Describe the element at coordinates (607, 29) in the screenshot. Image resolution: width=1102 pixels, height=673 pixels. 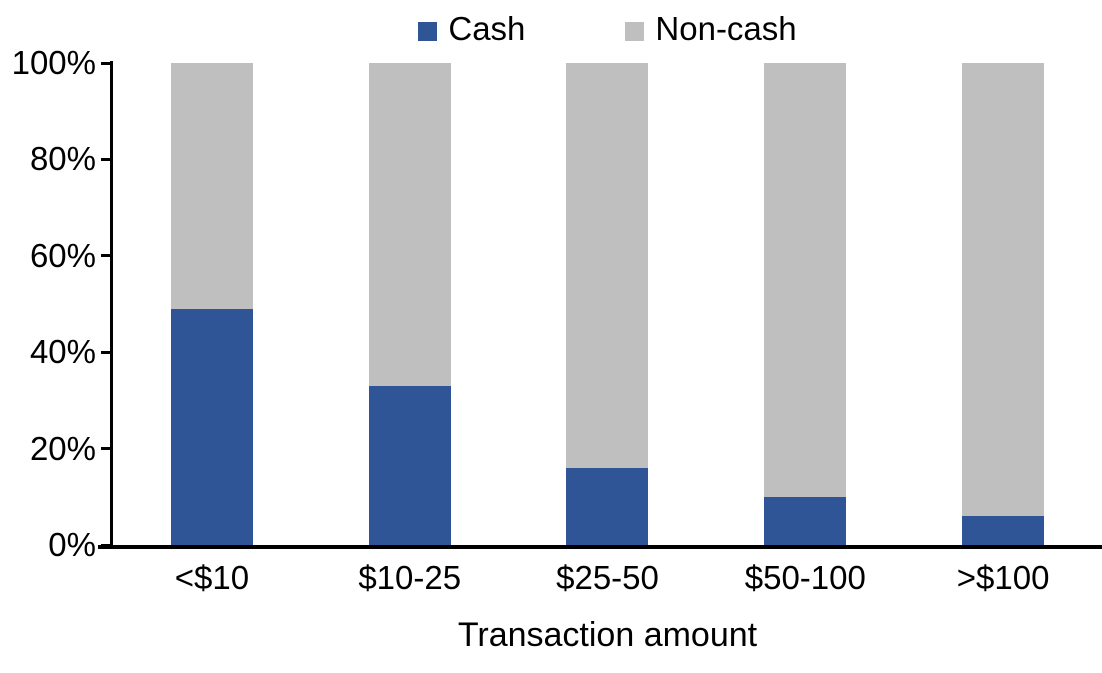
I see `chart-legend: Cash Non-cash` at that location.